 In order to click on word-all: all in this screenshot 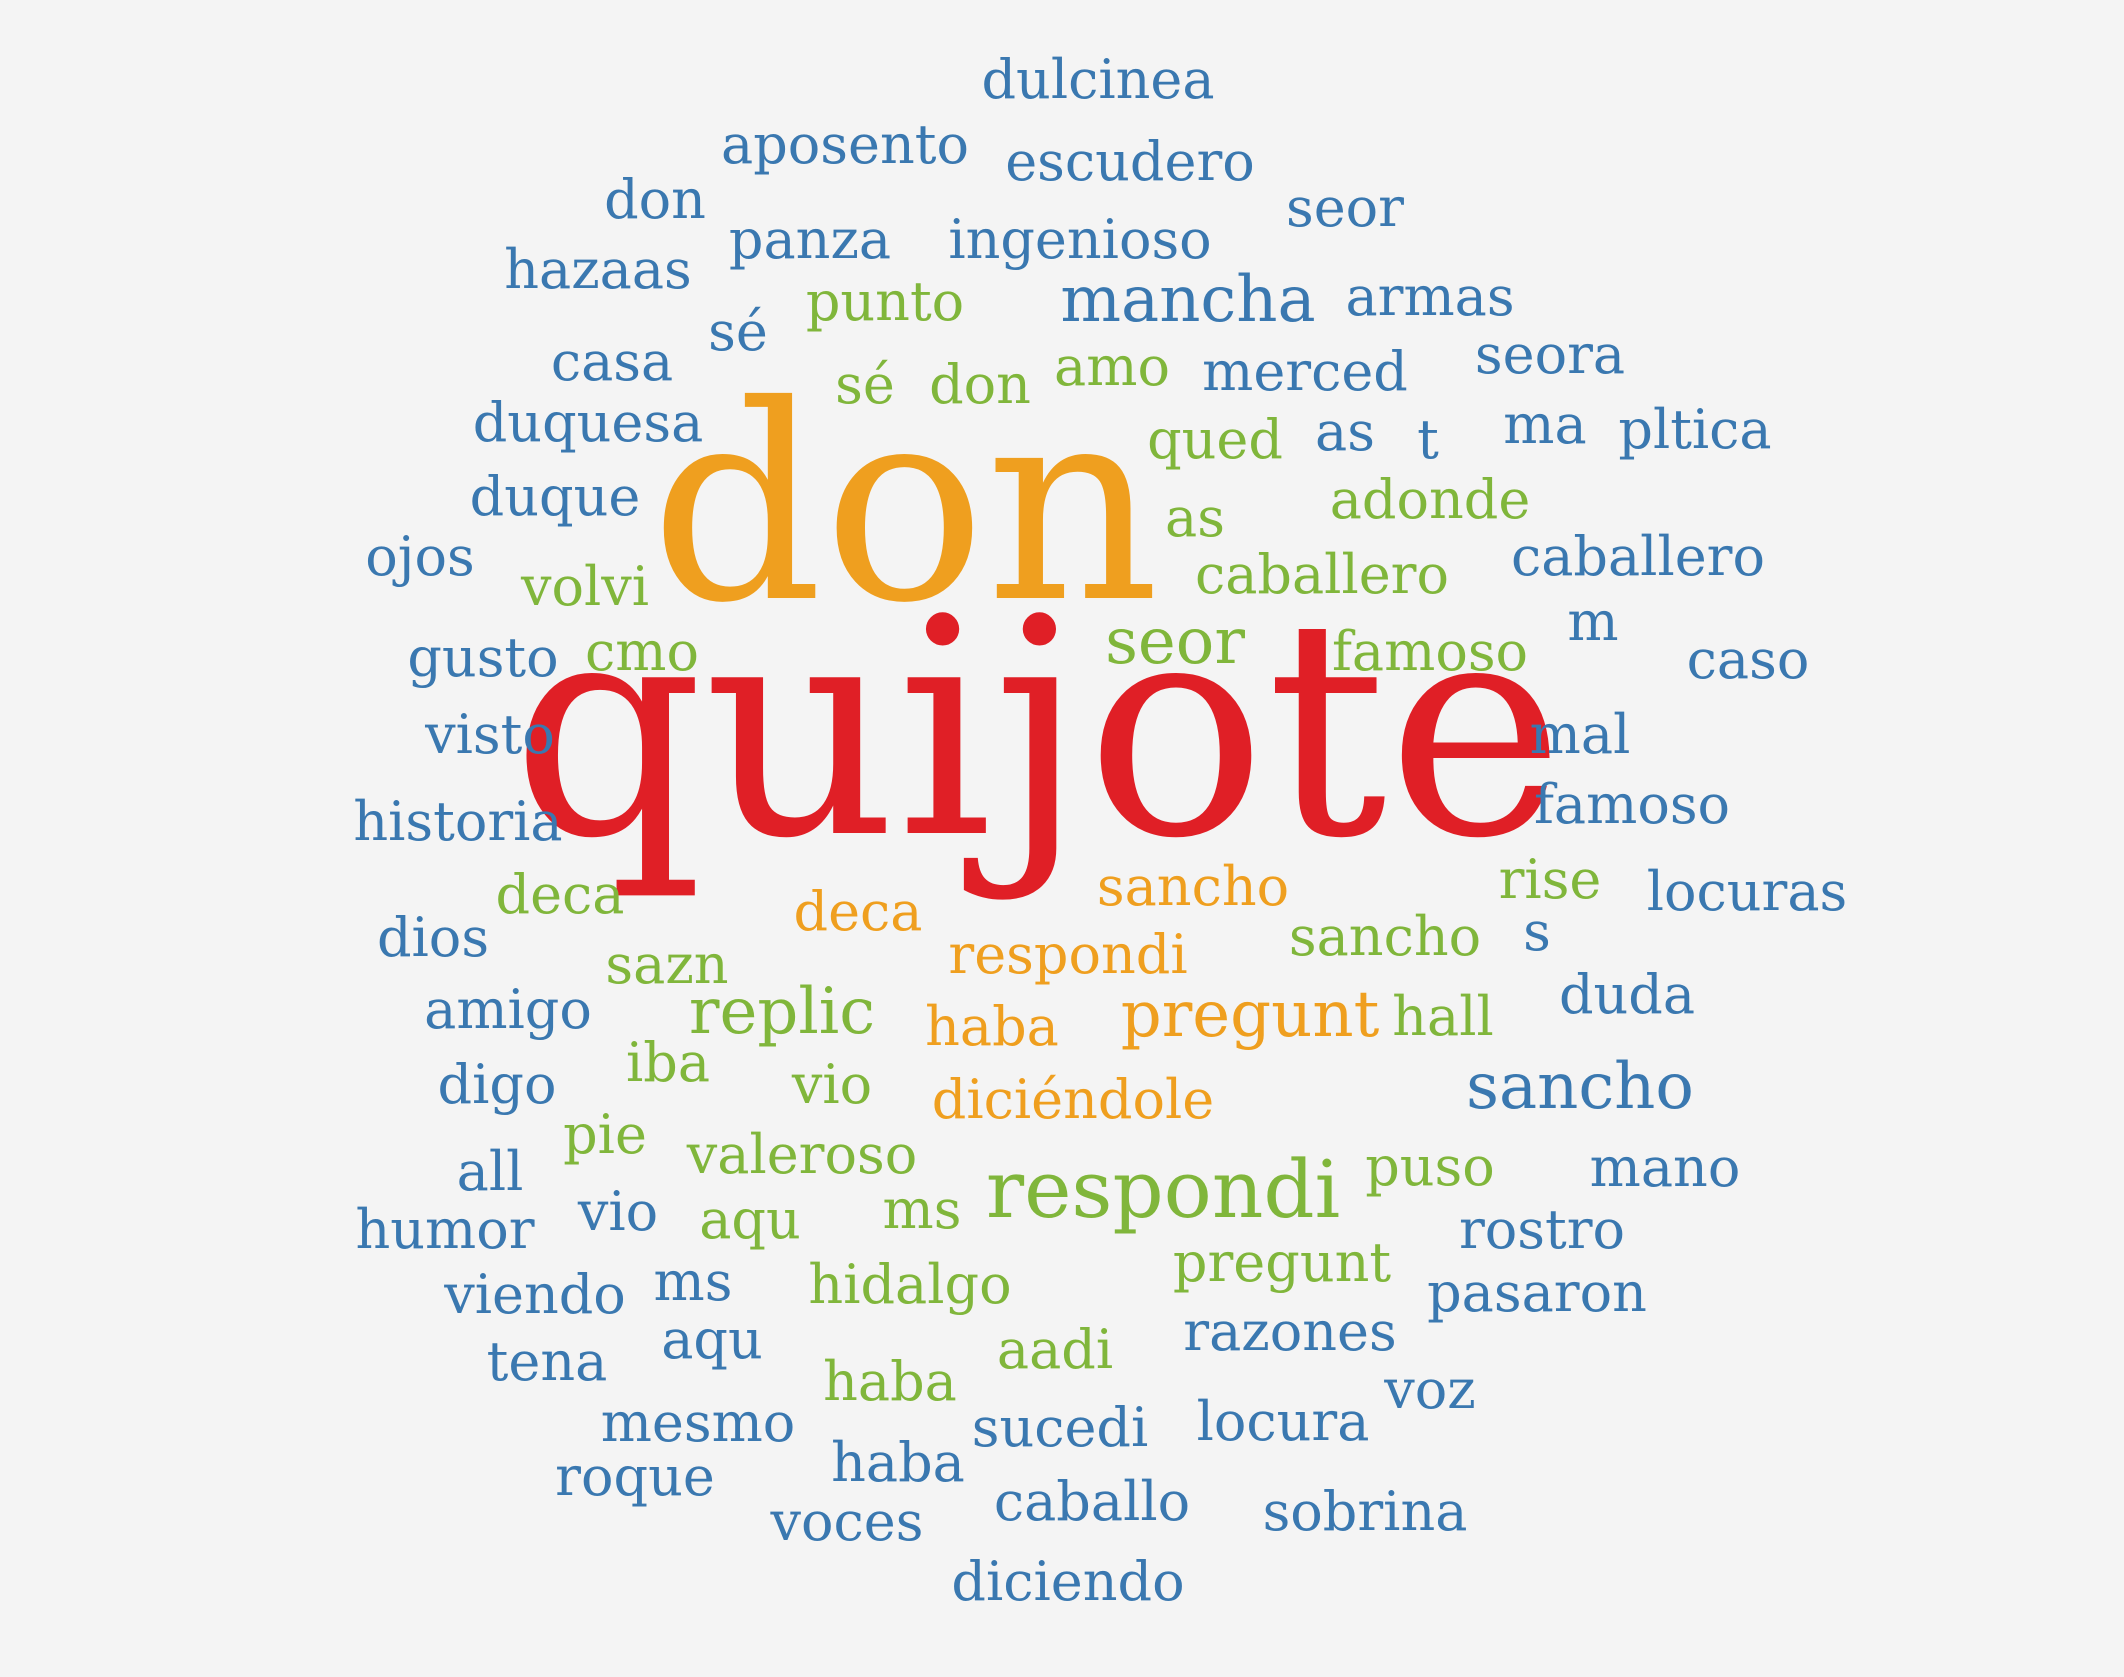, I will do `click(490, 1171)`.